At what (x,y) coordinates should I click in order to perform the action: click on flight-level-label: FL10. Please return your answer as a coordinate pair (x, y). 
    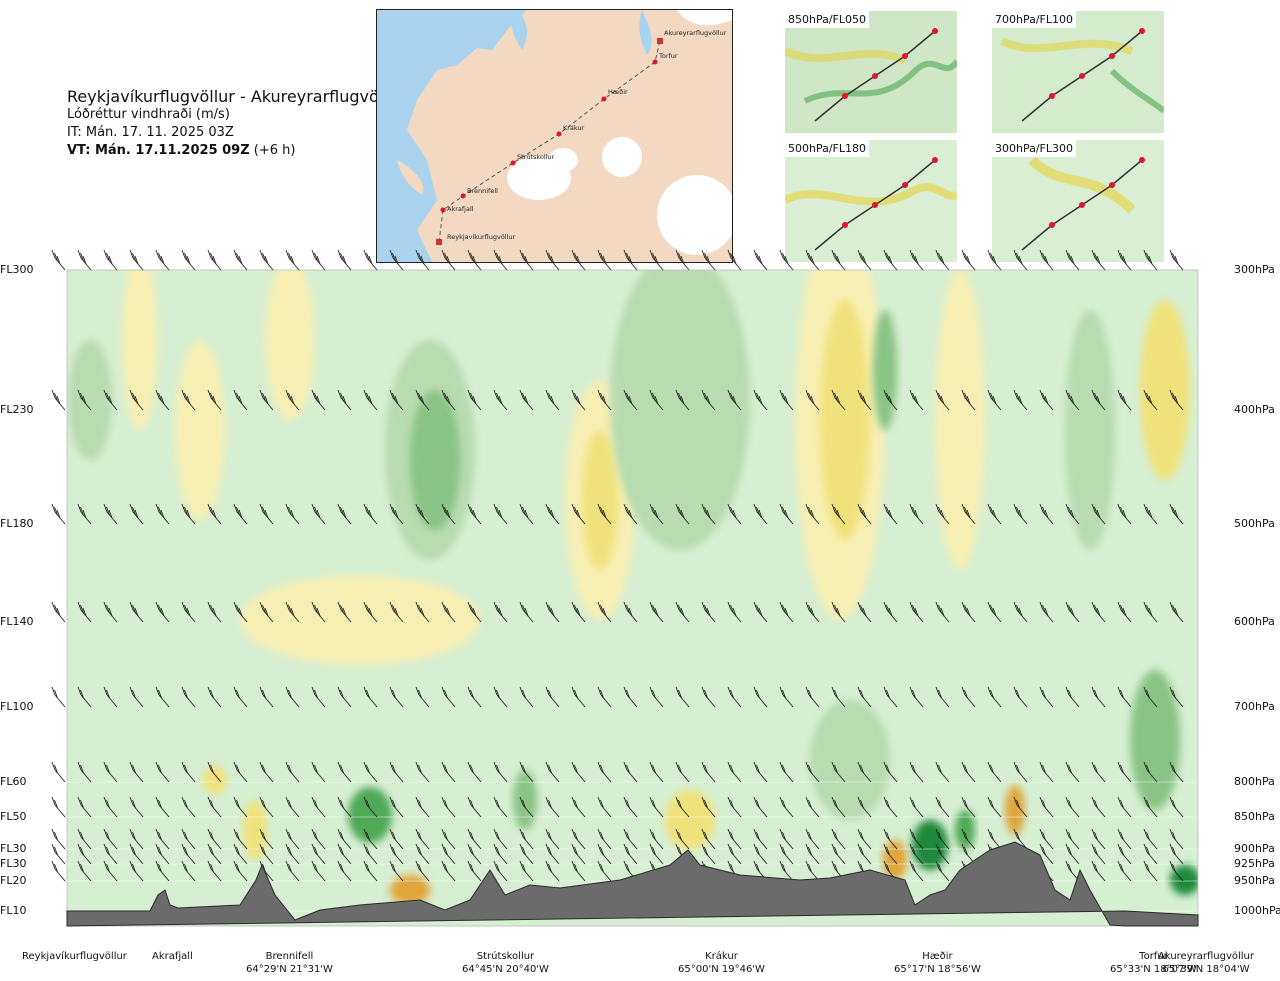
    Looking at the image, I should click on (13, 910).